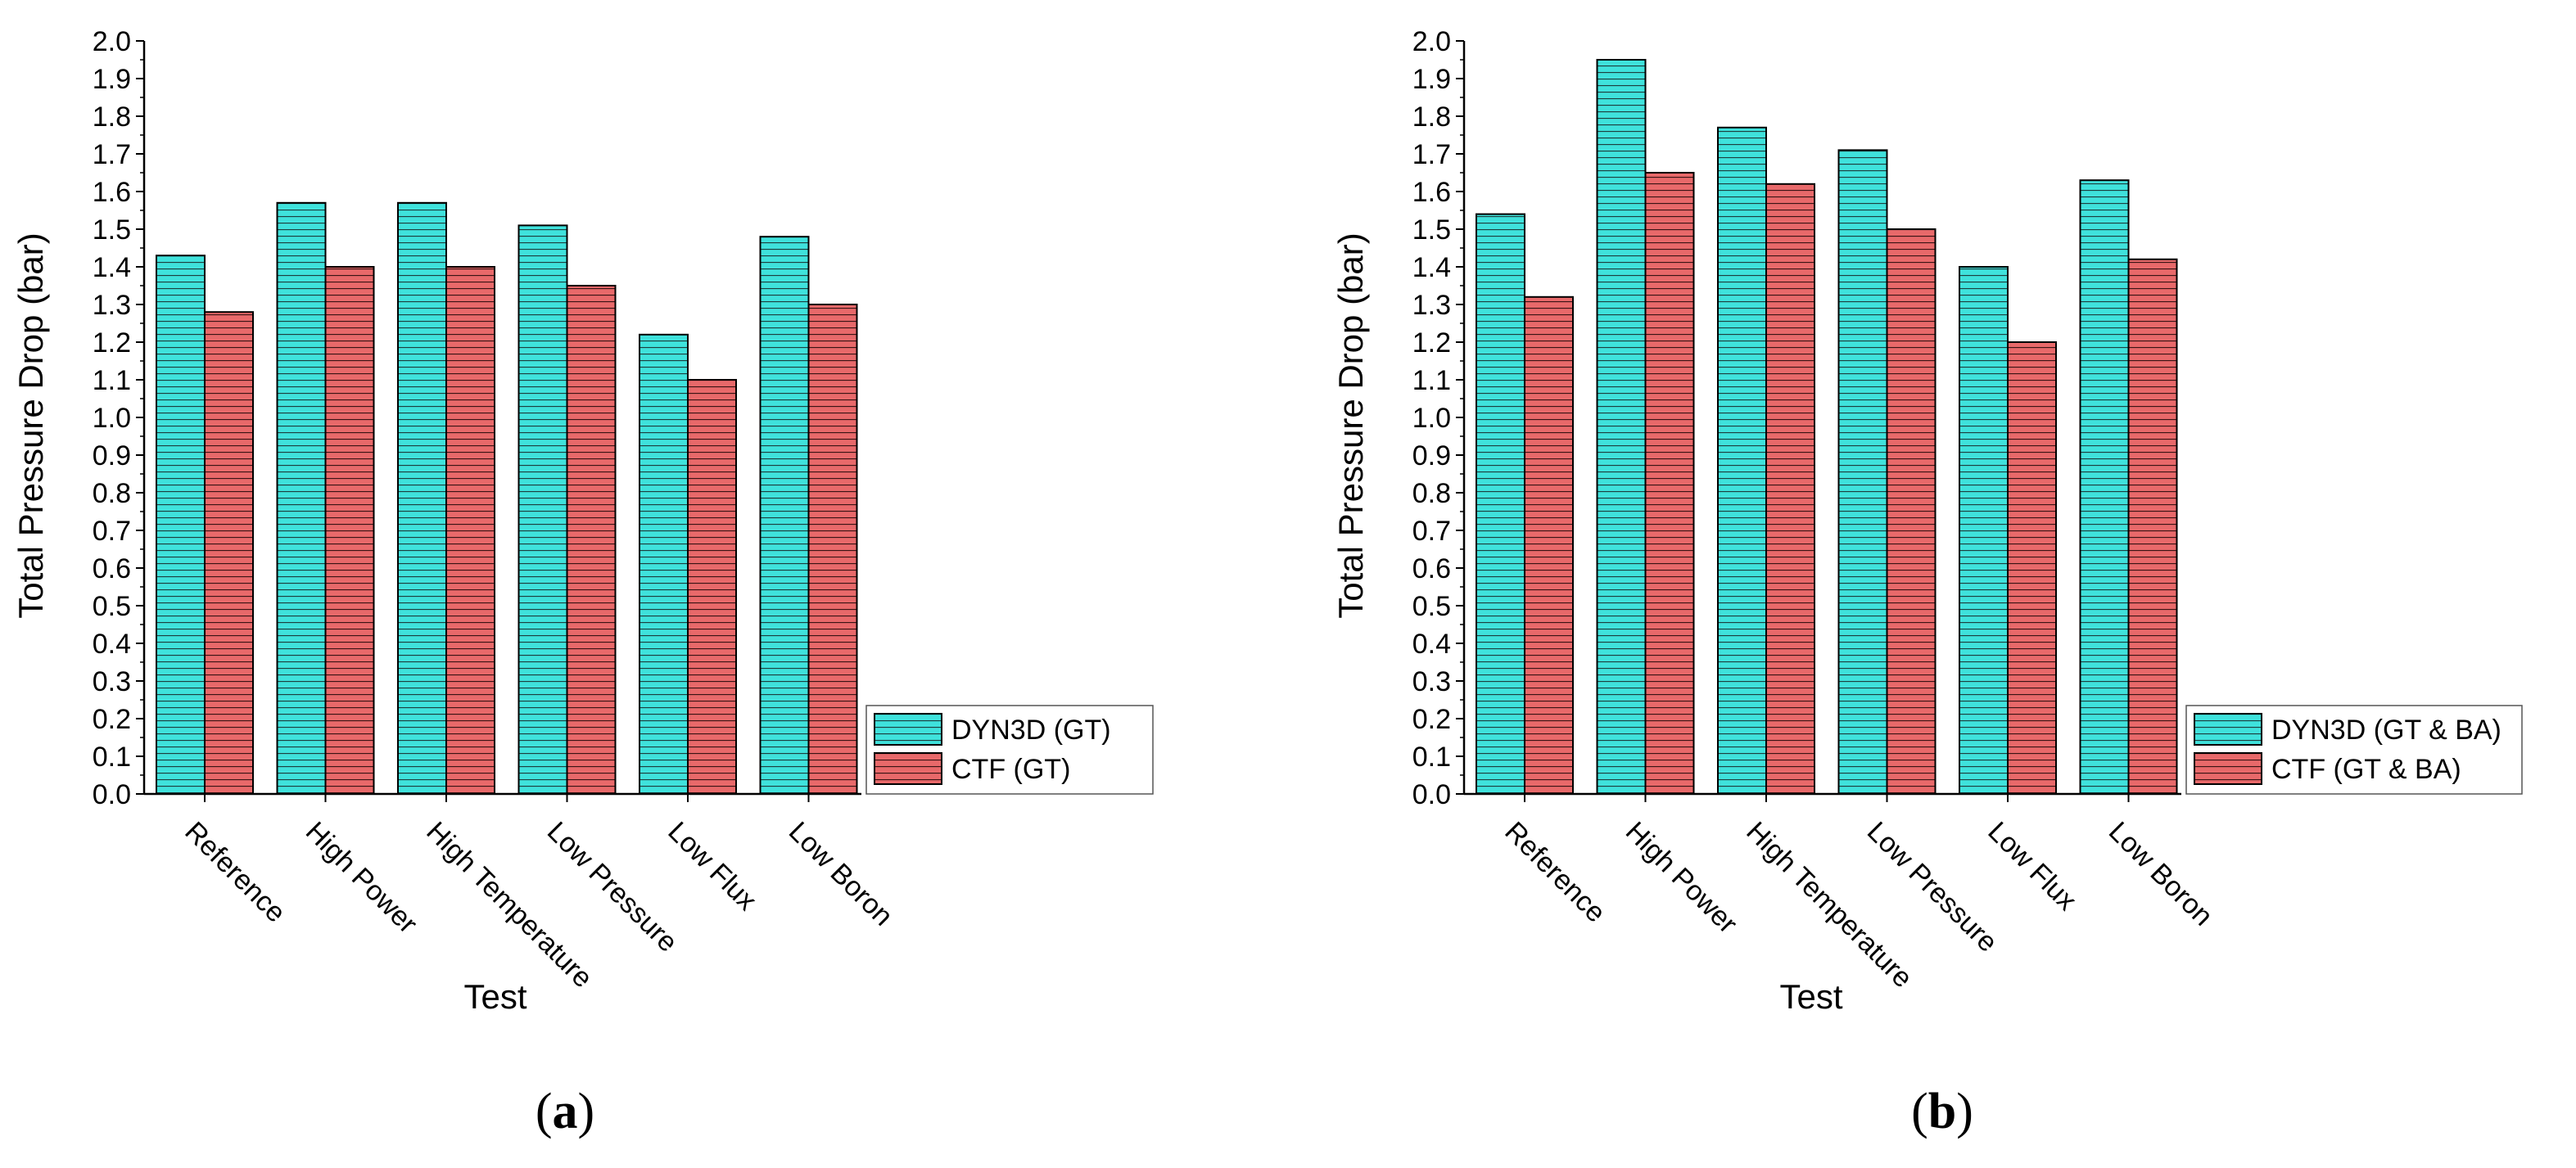 The height and width of the screenshot is (1168, 2576). I want to click on legend: DYN3D (GT) CTF (GT), so click(1009, 750).